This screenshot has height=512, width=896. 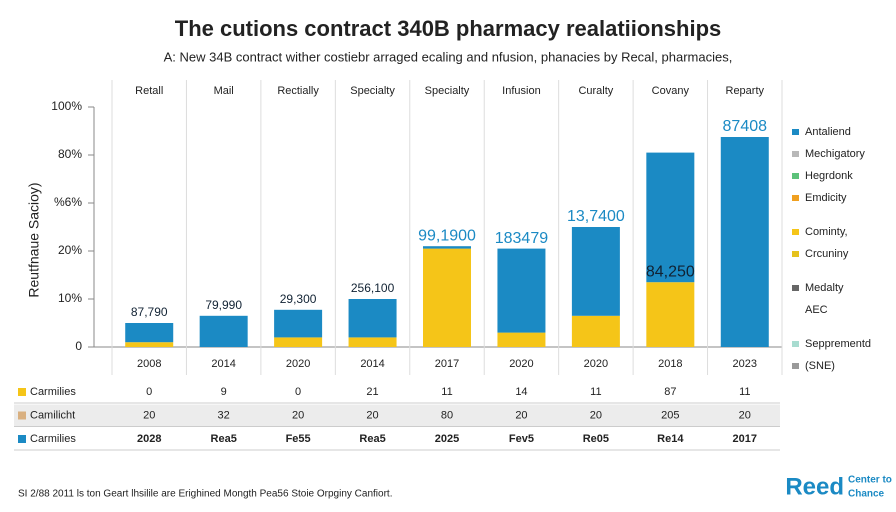 What do you see at coordinates (828, 132) in the screenshot?
I see `legend-label: Antaliend` at bounding box center [828, 132].